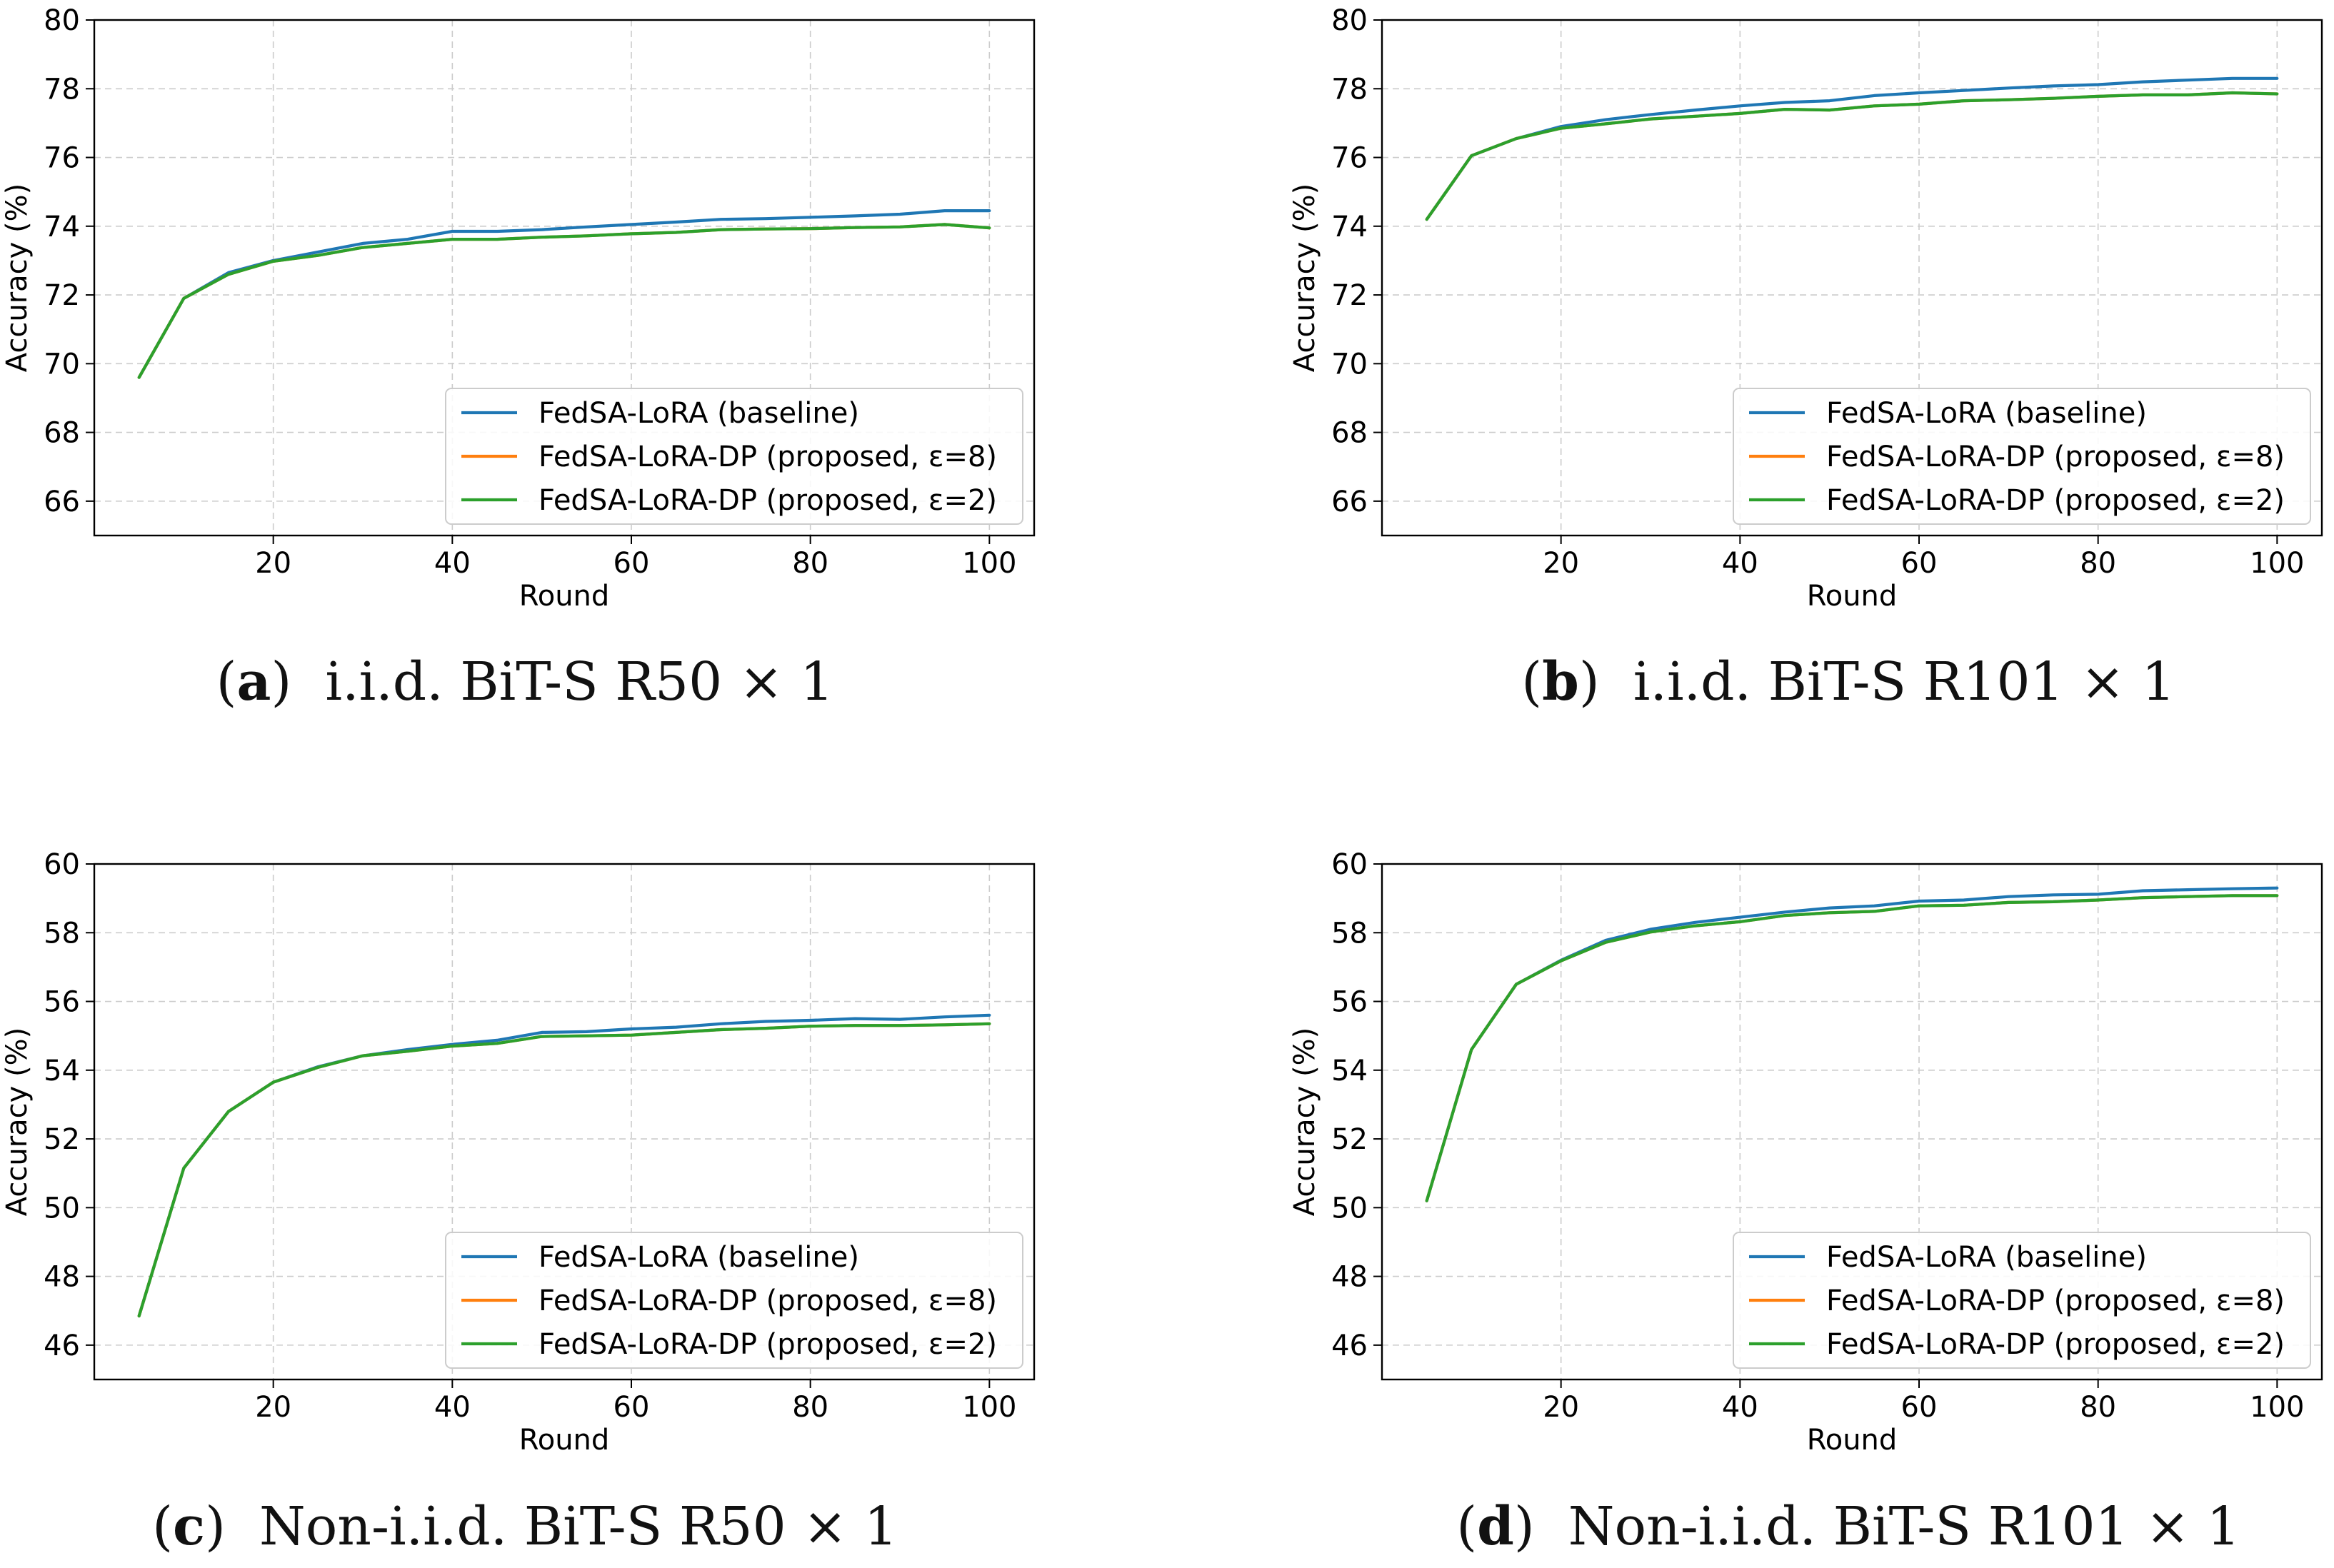 The width and height of the screenshot is (2334, 1568). I want to click on caption-b: (b) i.i.d. BiT-S R101 × 1, so click(1848, 682).